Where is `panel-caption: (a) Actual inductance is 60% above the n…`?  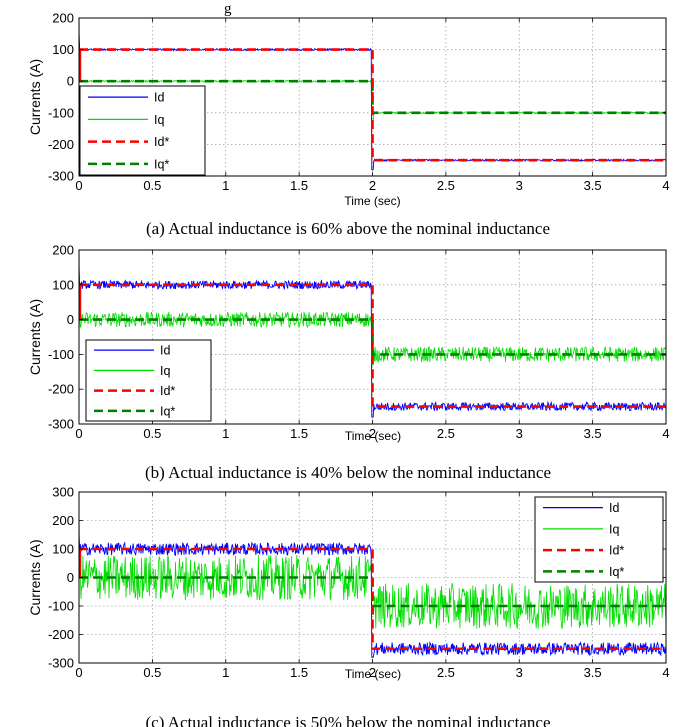
panel-caption: (a) Actual inductance is 60% above the n… is located at coordinates (348, 228).